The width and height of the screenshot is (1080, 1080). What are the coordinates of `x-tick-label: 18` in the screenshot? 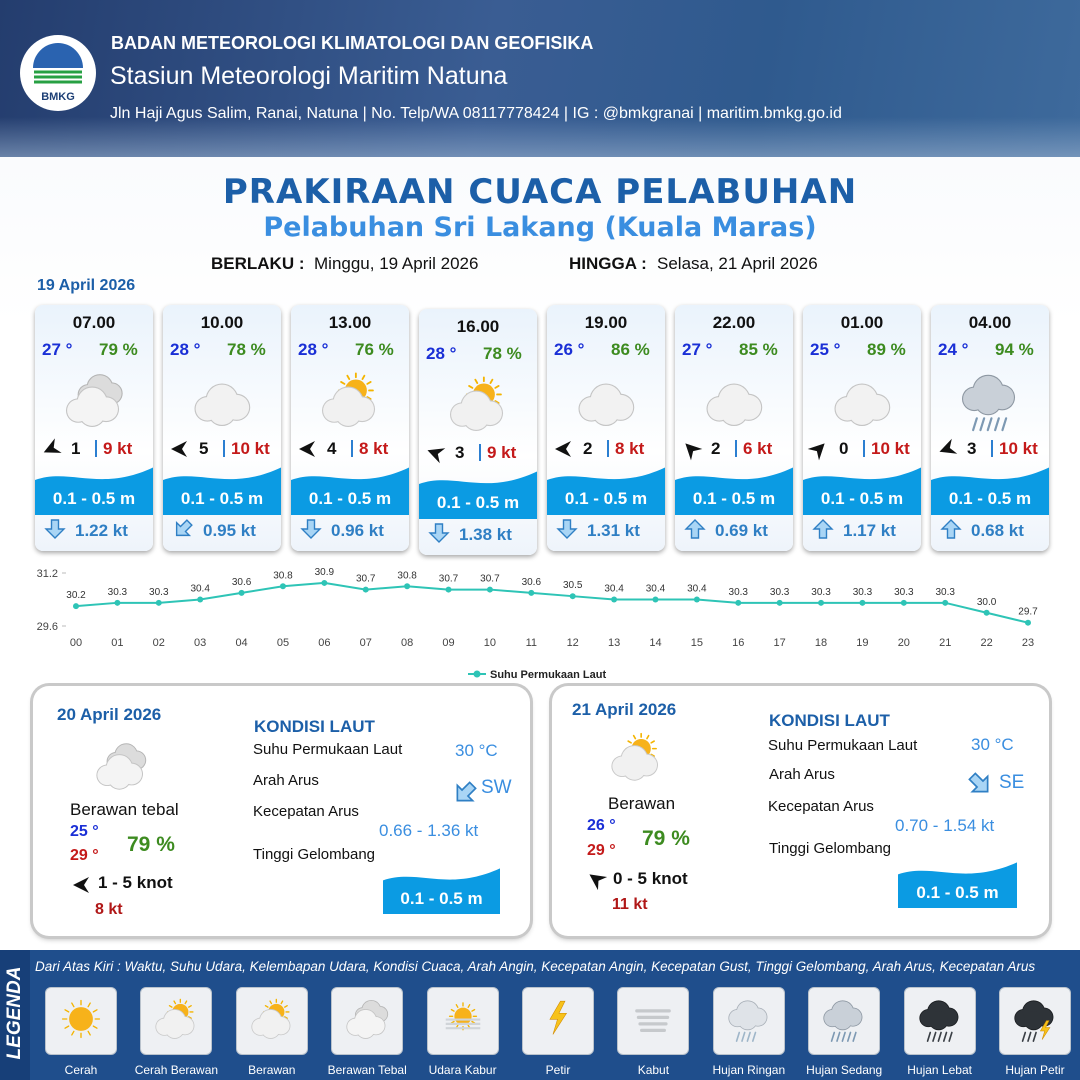 It's located at (821, 643).